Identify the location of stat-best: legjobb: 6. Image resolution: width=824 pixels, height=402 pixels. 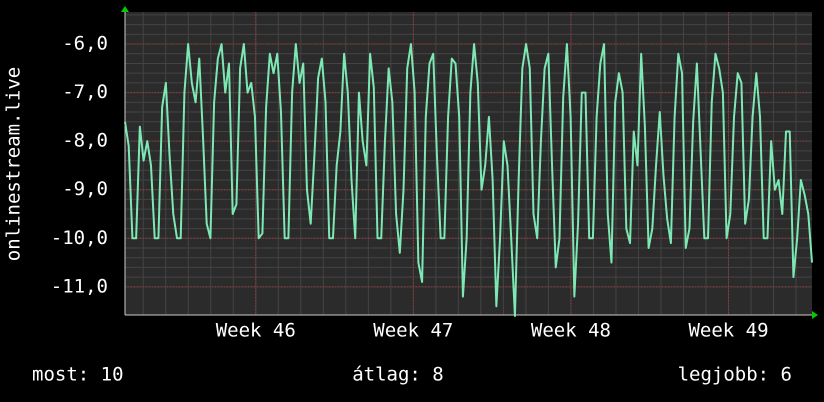
(735, 375).